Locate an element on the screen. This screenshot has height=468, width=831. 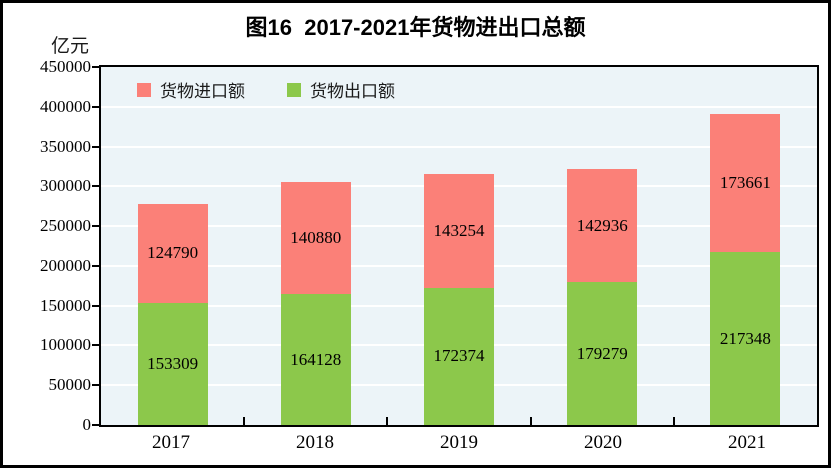
legend-item-imports: 货物进口额 is located at coordinates (191, 89).